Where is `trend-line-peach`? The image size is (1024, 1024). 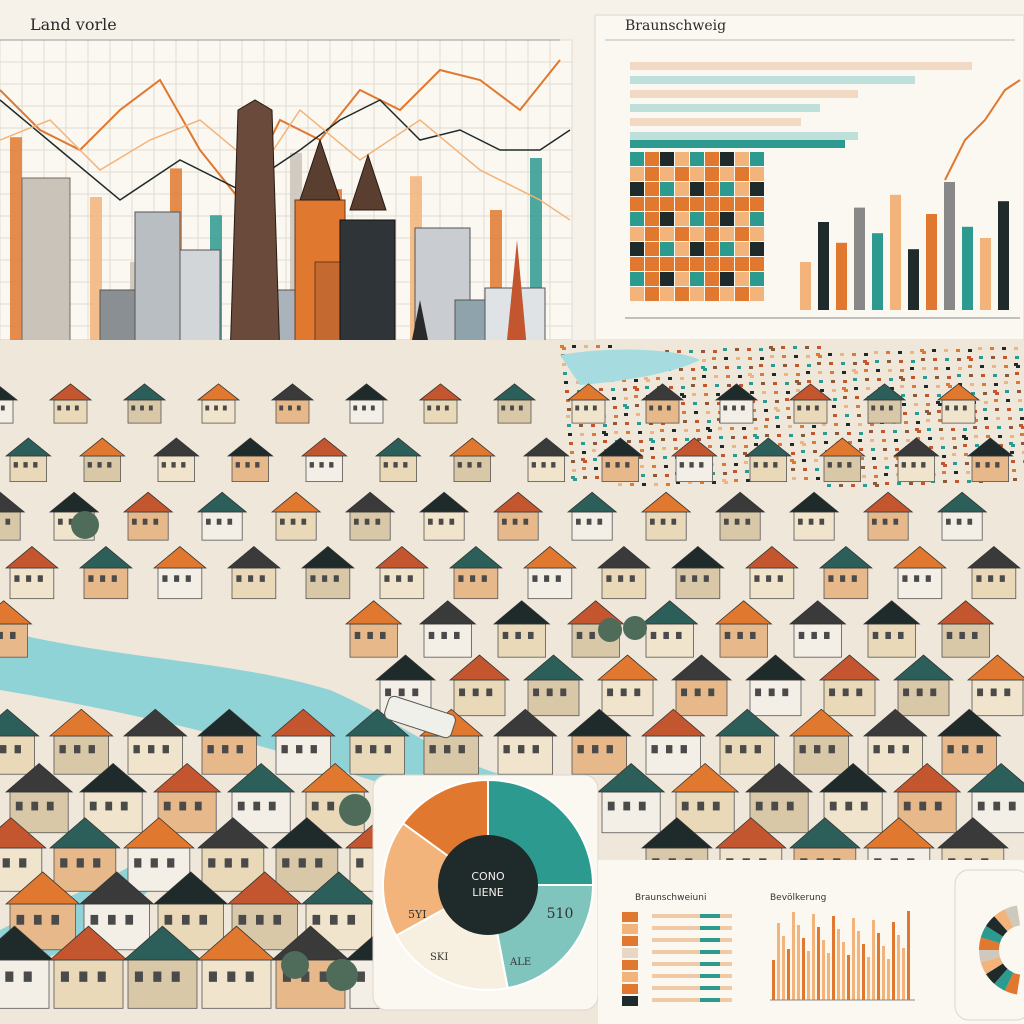 trend-line-peach is located at coordinates (285, 164).